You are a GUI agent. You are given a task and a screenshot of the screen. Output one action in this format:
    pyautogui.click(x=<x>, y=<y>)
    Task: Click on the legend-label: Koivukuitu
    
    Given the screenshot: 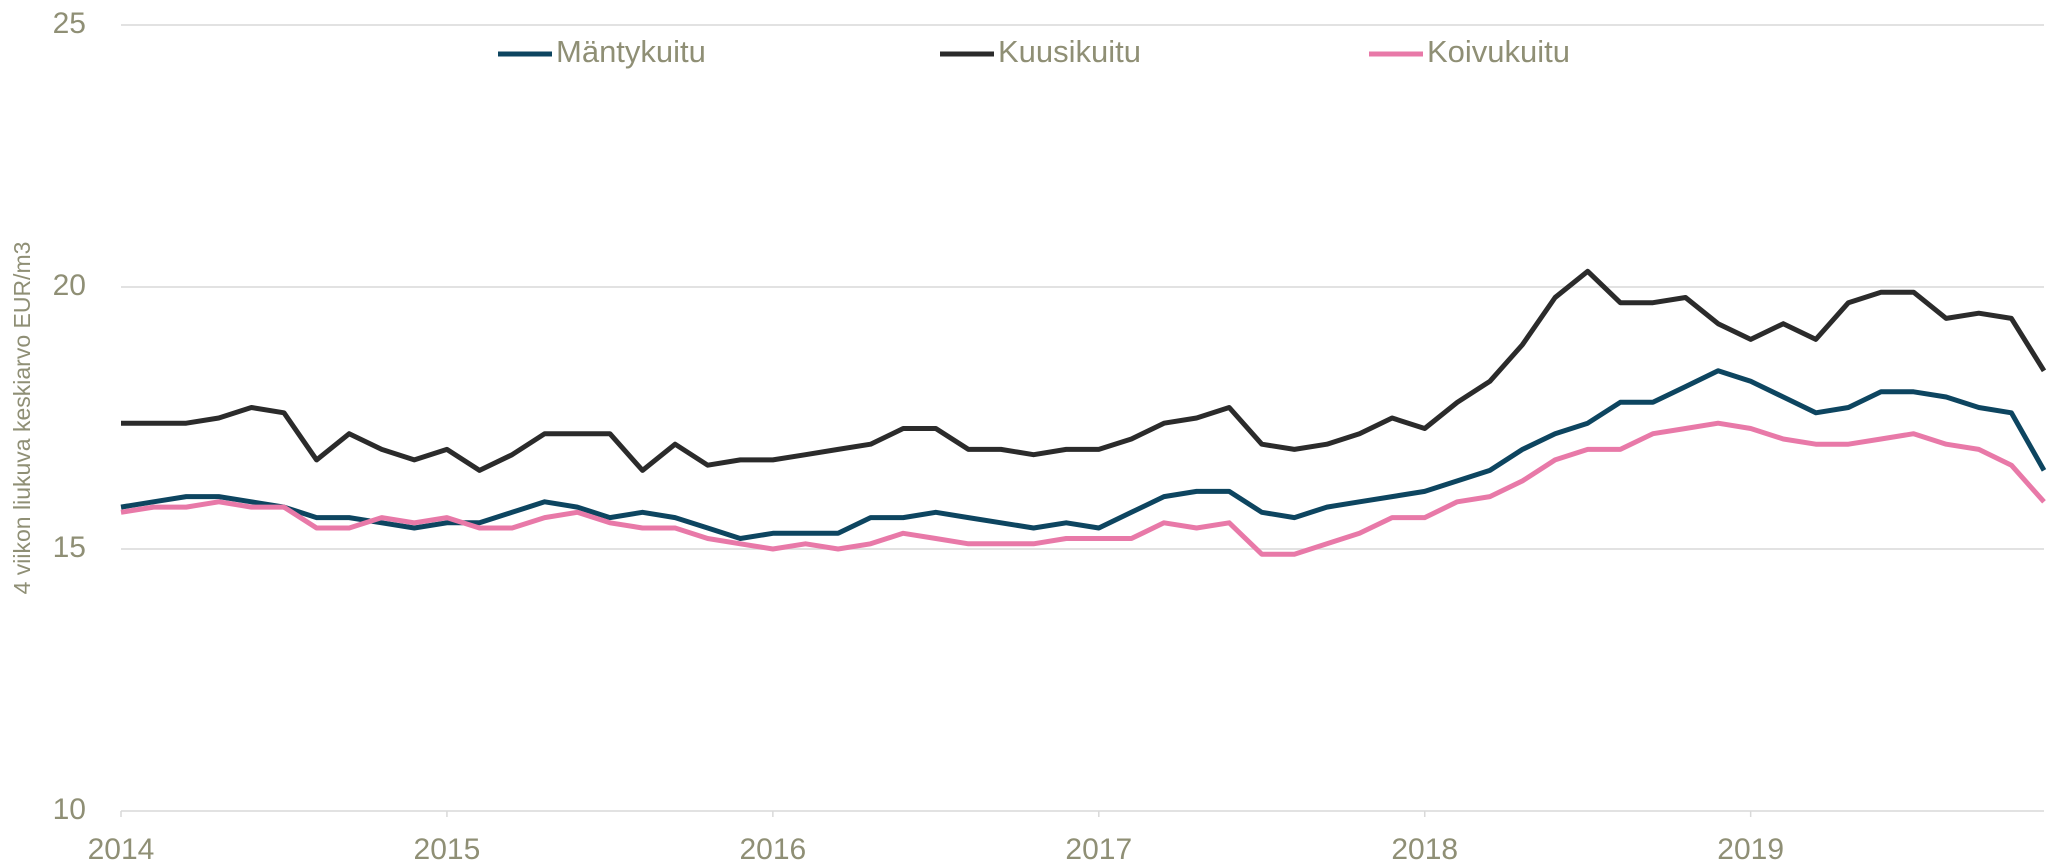 What is the action you would take?
    pyautogui.click(x=1498, y=51)
    